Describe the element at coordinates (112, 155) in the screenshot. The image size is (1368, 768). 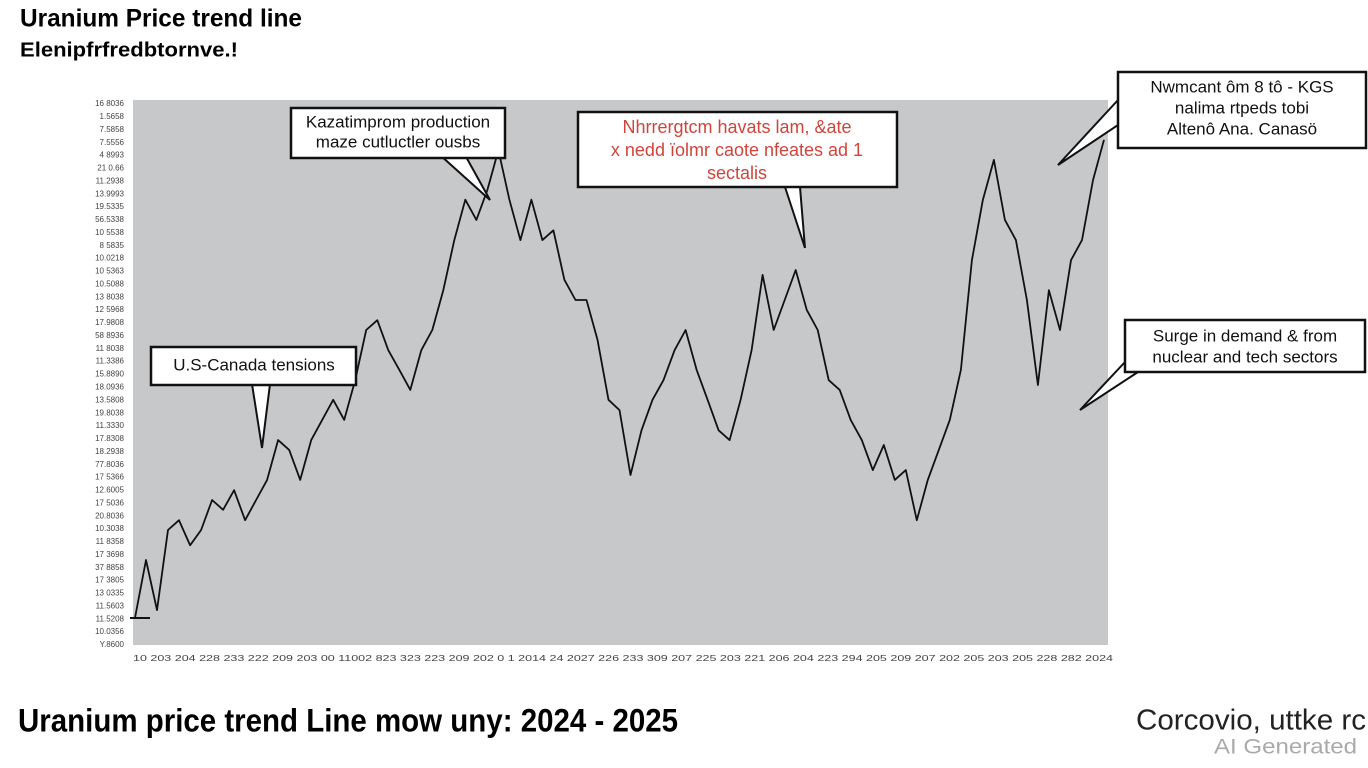
I see `y-tick-label: 4 8993` at that location.